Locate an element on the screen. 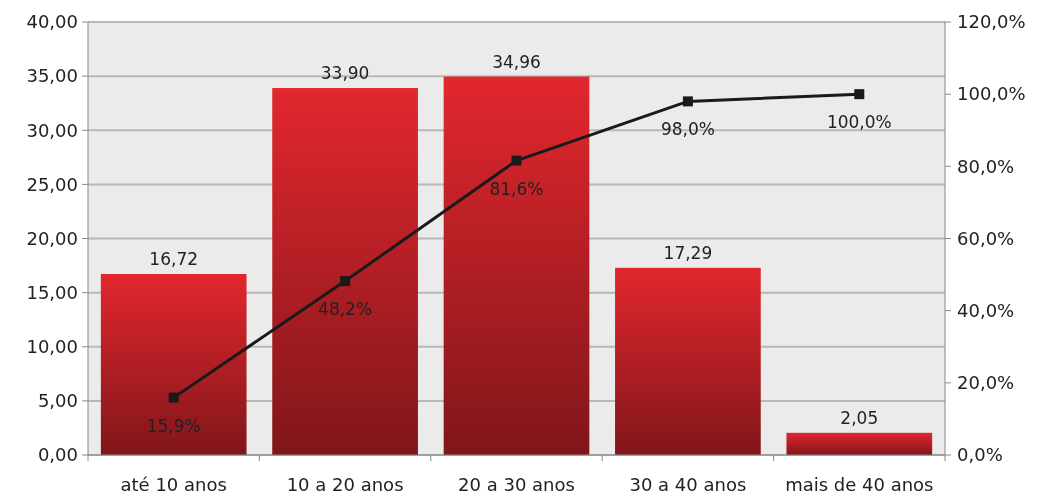  x-tick-label: até 10 anos is located at coordinates (173, 484).